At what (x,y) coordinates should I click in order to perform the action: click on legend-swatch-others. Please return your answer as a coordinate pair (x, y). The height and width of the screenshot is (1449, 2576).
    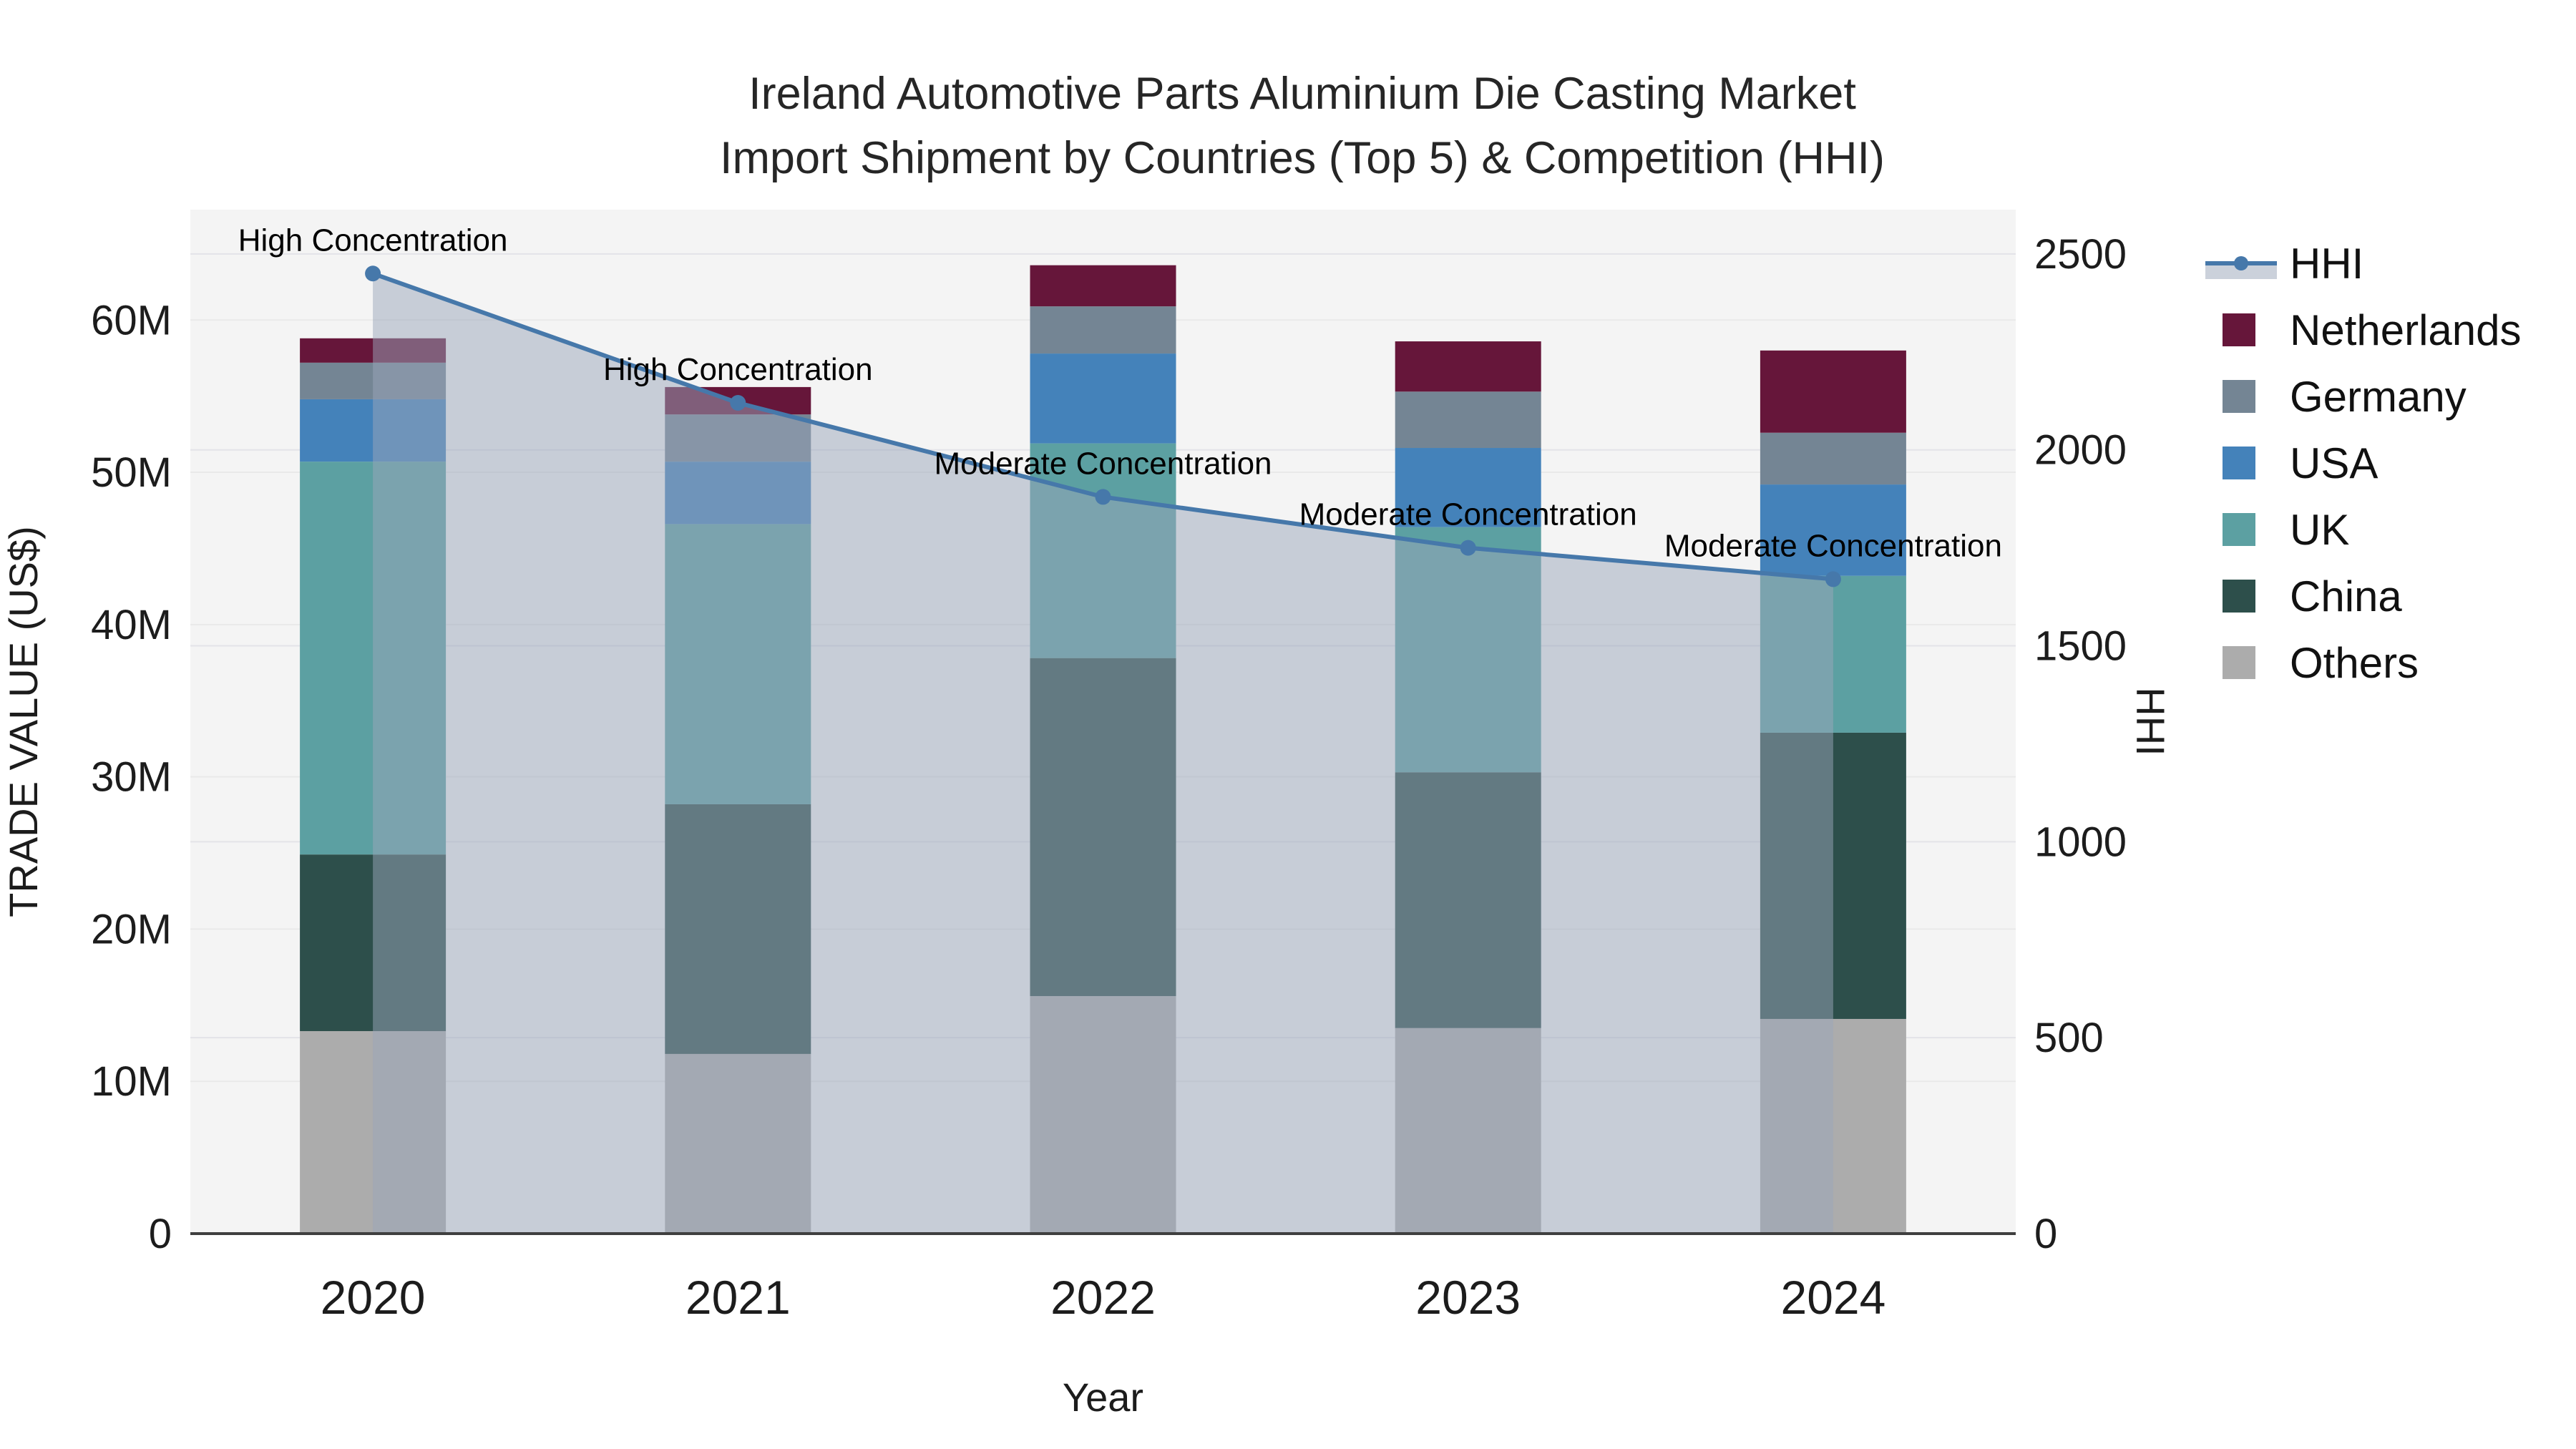
    Looking at the image, I should click on (2239, 662).